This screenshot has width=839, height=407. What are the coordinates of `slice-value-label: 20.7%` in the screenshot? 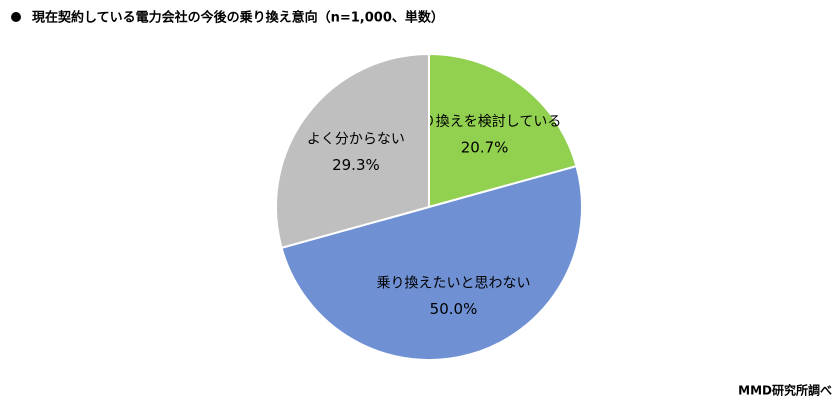 It's located at (485, 147).